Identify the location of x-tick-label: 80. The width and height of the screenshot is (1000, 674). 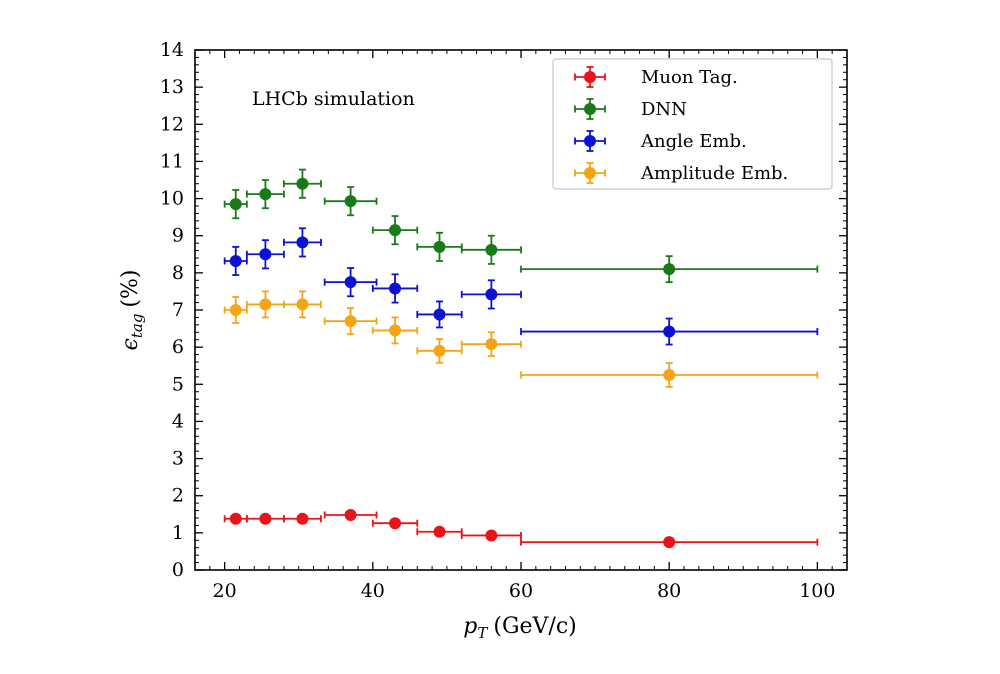
(669, 591).